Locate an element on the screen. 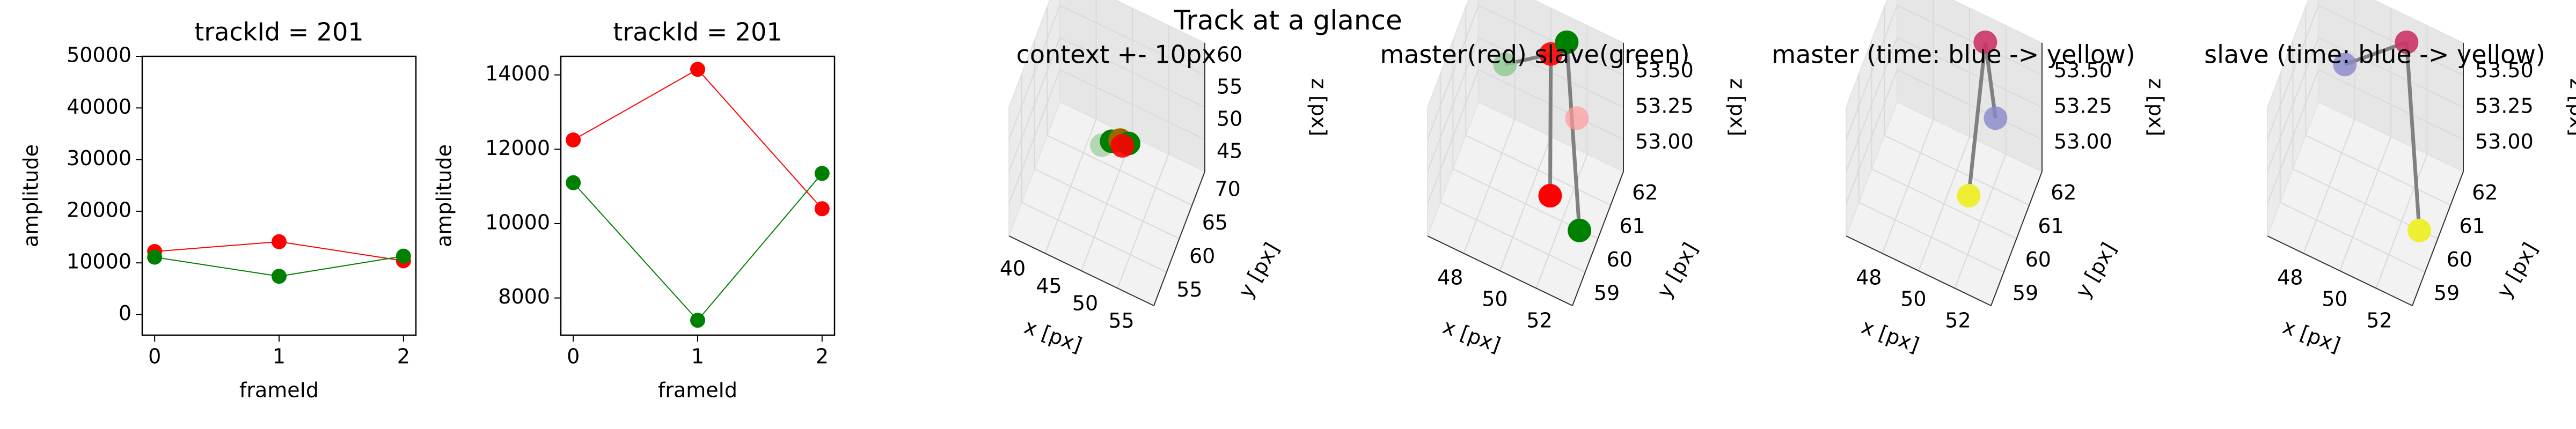  y-axis-label: amplitude is located at coordinates (31, 195).